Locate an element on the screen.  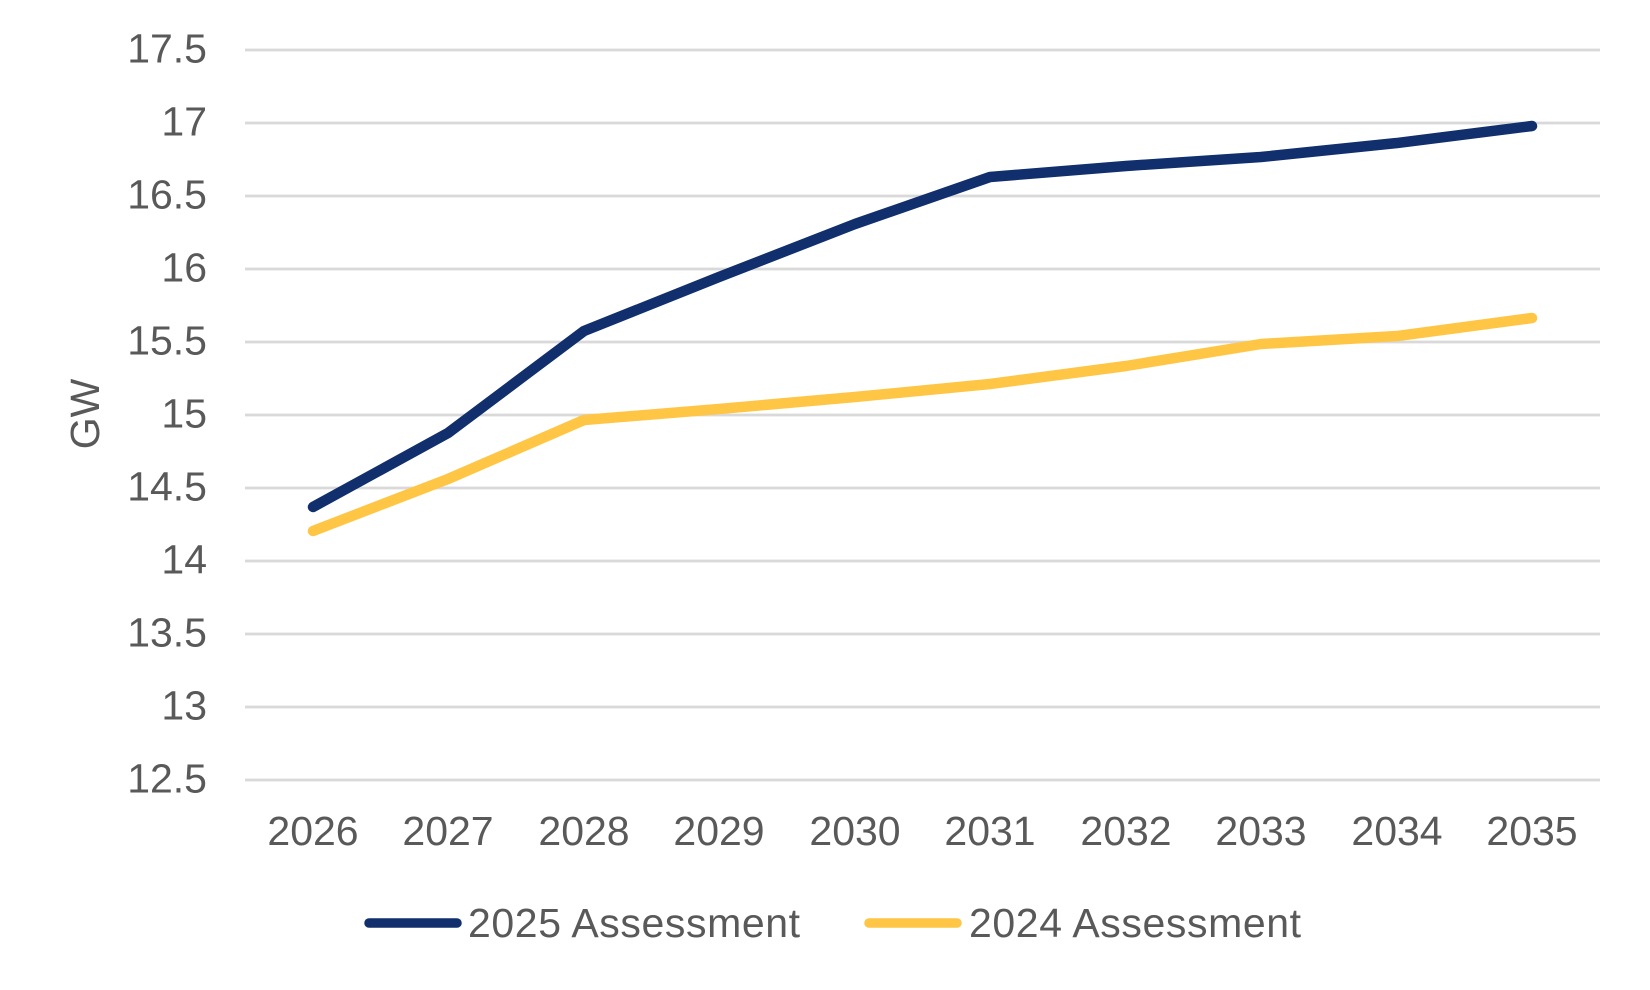
svg-text: 16.5 is located at coordinates (167, 195).